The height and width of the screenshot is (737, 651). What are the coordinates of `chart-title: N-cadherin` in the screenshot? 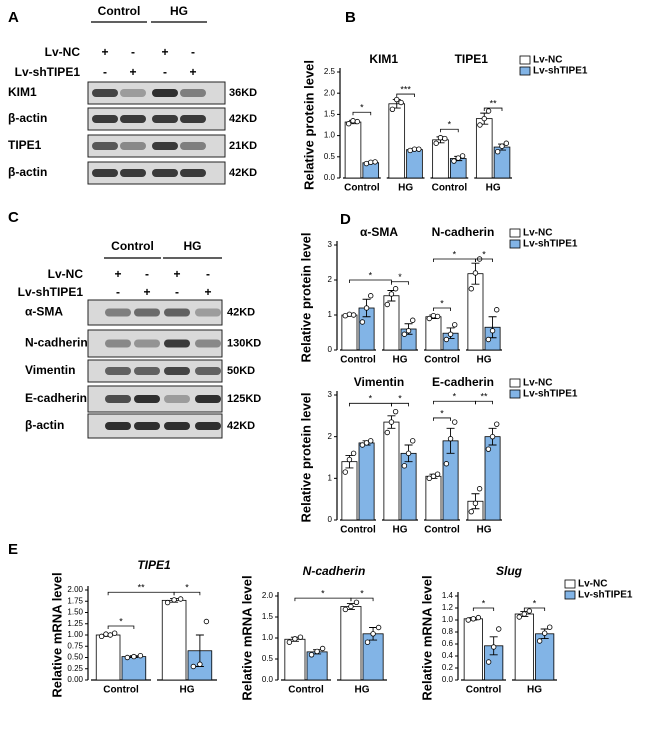 It's located at (334, 571).